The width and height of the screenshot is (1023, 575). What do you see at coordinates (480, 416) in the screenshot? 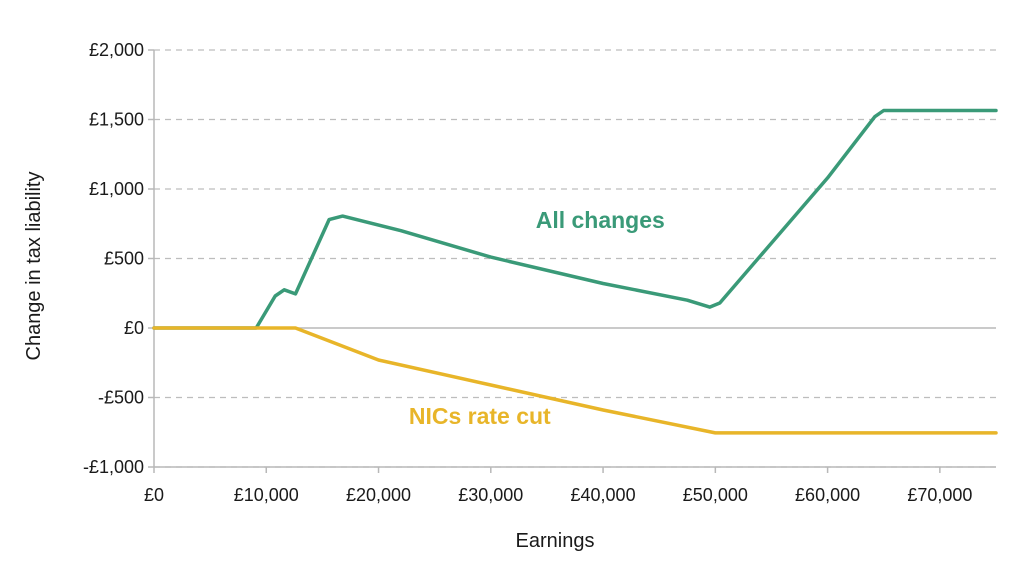
I see `series-label: NICs rate cut` at bounding box center [480, 416].